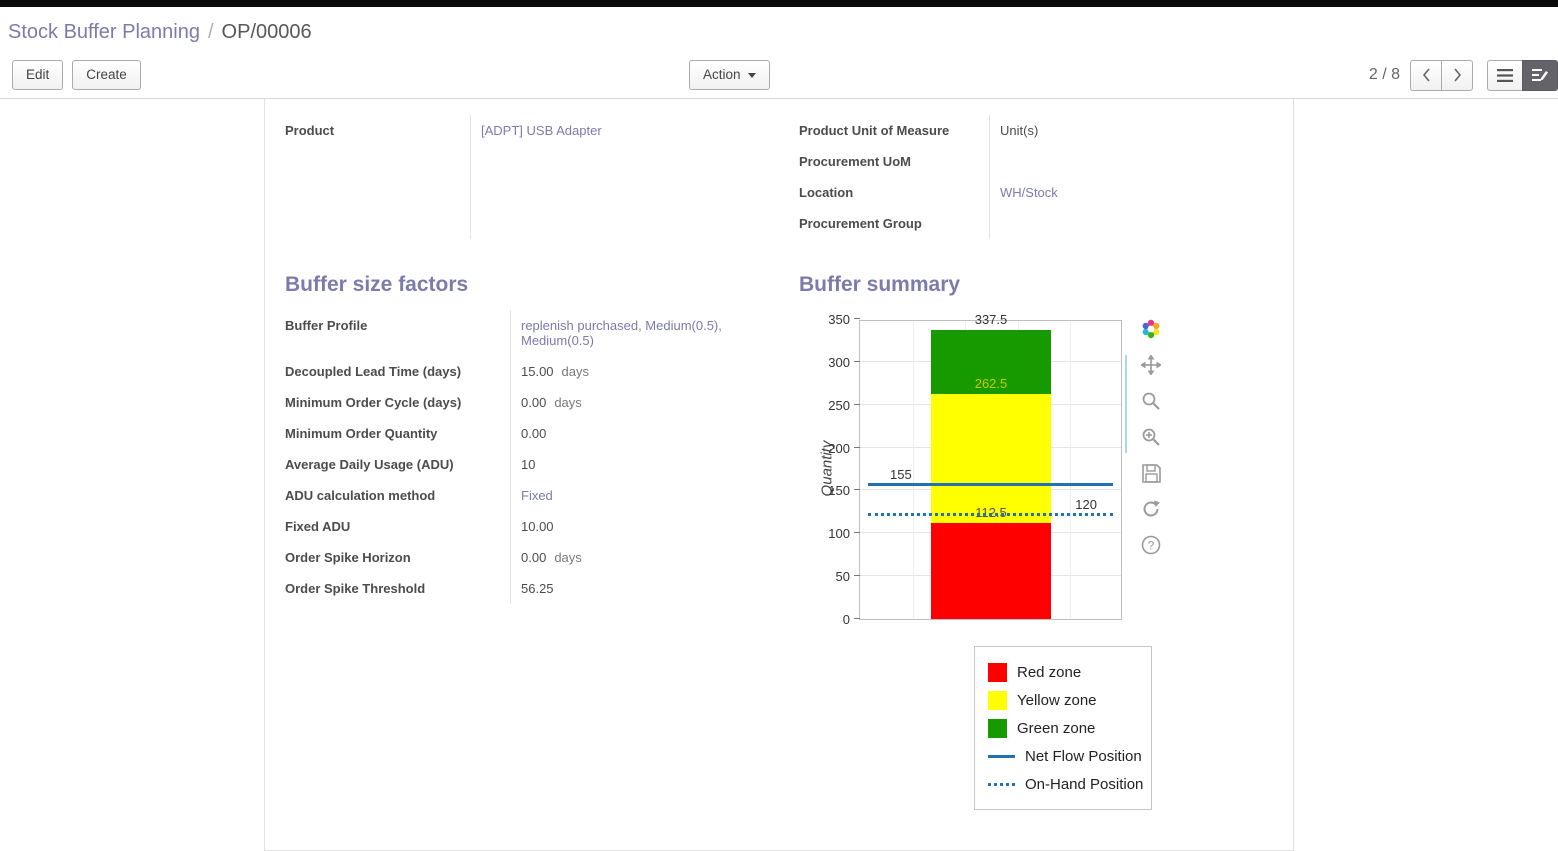  Describe the element at coordinates (310, 130) in the screenshot. I see `field-label: Product` at that location.